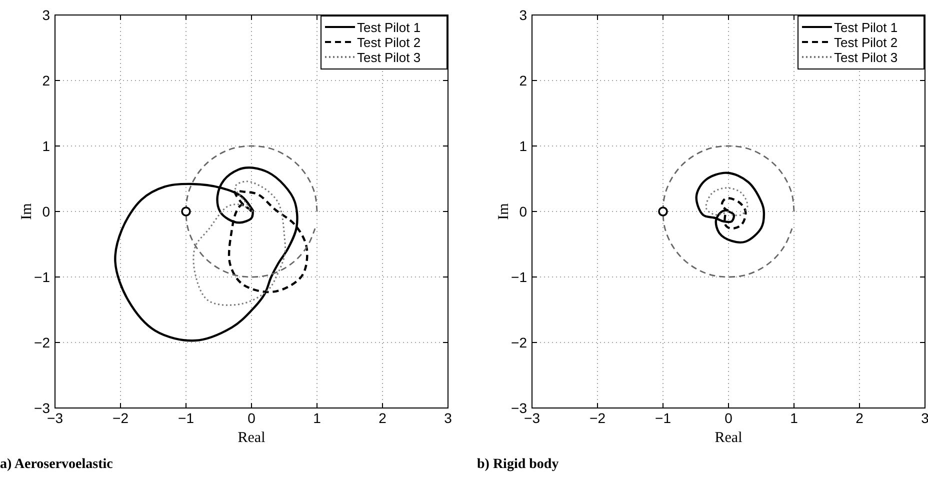  Describe the element at coordinates (518, 464) in the screenshot. I see `text: b) Rigid body` at that location.